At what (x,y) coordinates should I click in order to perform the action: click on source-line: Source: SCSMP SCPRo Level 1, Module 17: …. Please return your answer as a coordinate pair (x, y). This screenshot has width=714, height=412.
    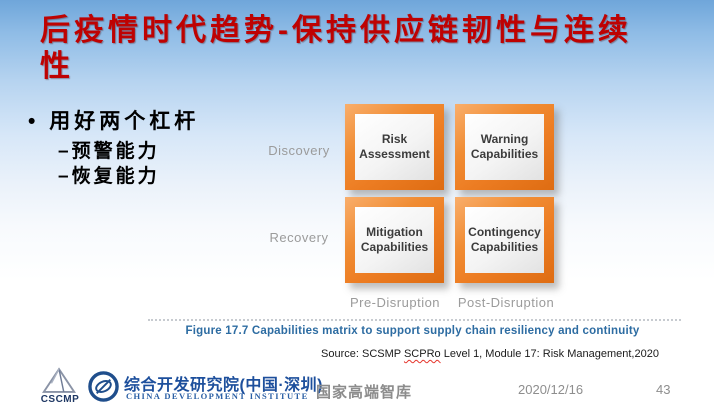
    Looking at the image, I should click on (490, 354).